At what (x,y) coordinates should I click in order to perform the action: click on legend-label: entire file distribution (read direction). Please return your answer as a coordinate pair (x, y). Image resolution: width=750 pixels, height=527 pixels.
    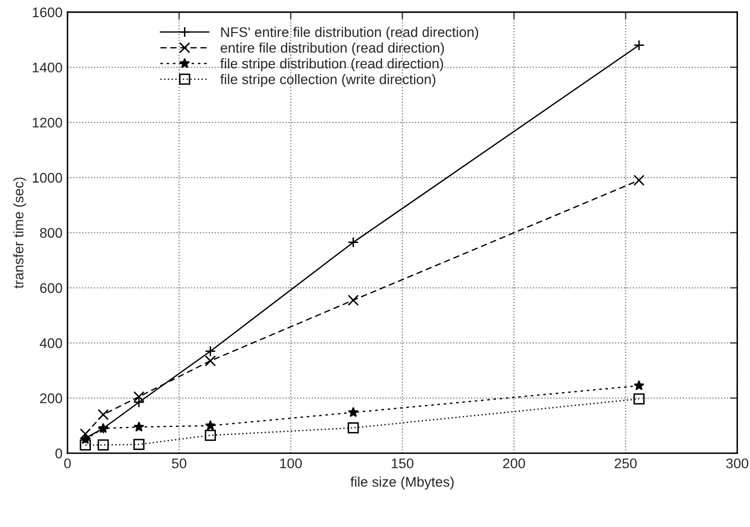
    Looking at the image, I should click on (332, 49).